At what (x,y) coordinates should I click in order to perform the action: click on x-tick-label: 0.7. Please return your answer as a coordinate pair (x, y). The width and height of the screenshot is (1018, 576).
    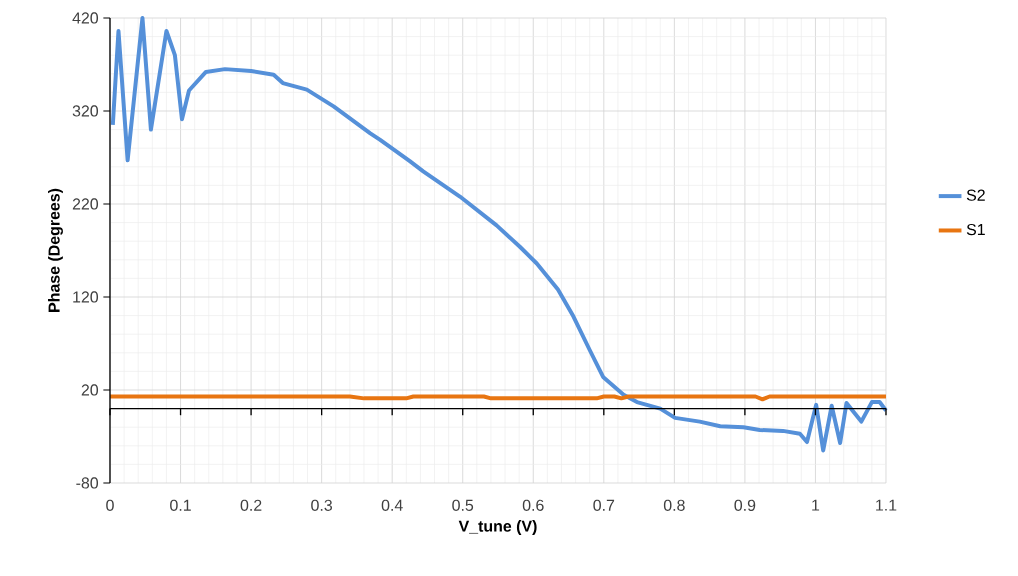
    Looking at the image, I should click on (604, 505).